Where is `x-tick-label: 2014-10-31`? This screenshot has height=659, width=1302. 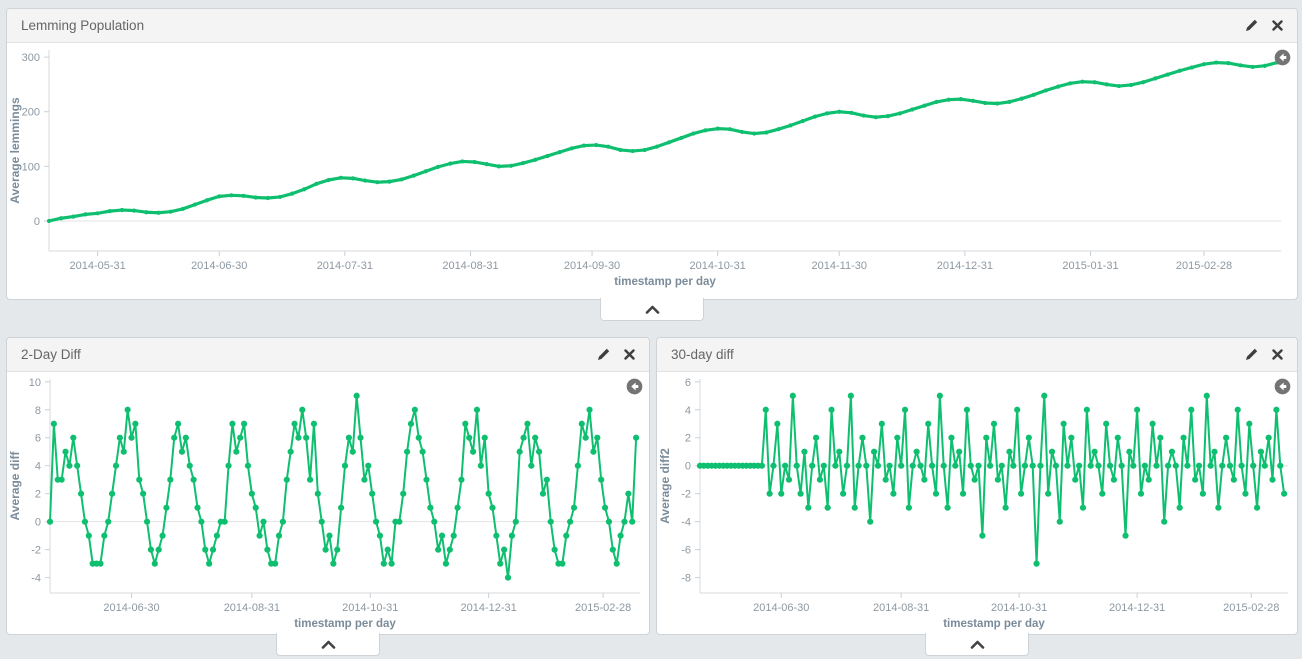
x-tick-label: 2014-10-31 is located at coordinates (718, 266).